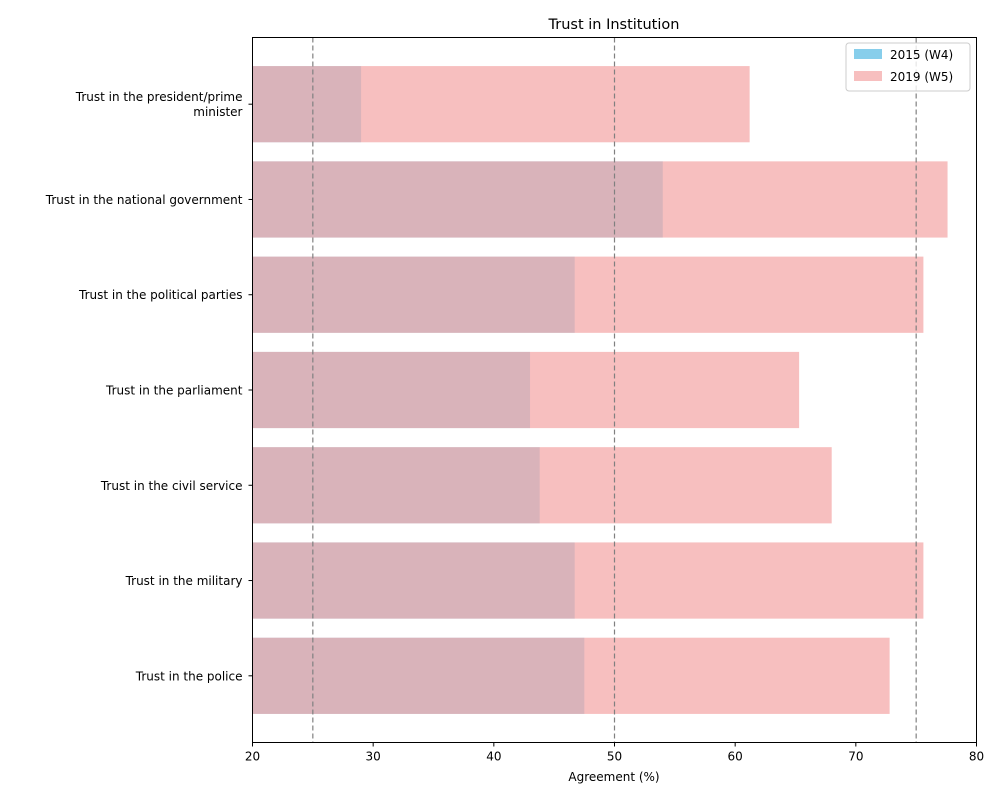 Image resolution: width=1000 pixels, height=800 pixels. I want to click on y-tick-label: Trust in the parliament, so click(174, 391).